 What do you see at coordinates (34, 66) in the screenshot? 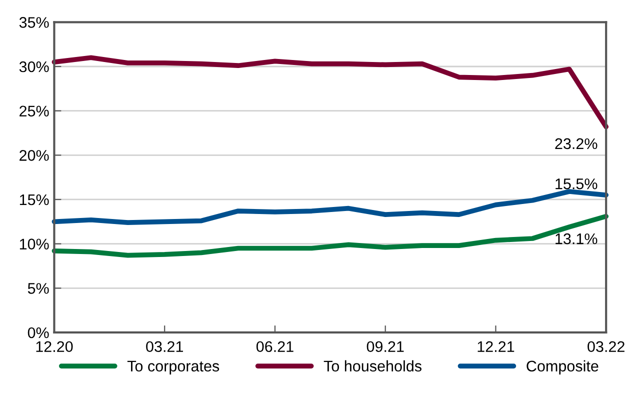
I see `y-tick-label: 30%` at bounding box center [34, 66].